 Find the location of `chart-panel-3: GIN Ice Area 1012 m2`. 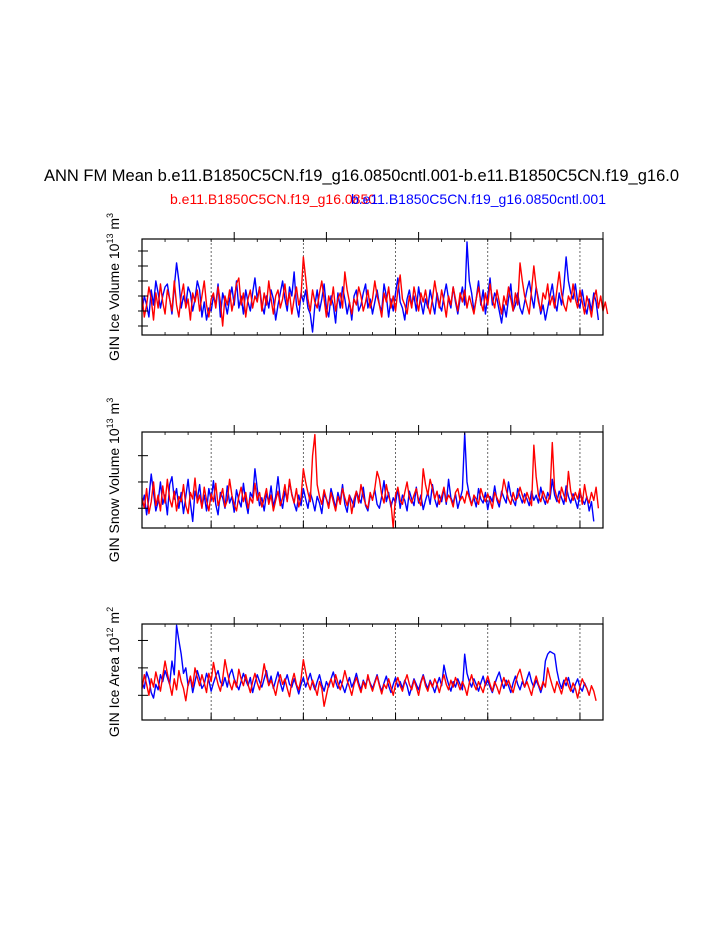

chart-panel-3: GIN Ice Area 1012 m2 is located at coordinates (354, 672).